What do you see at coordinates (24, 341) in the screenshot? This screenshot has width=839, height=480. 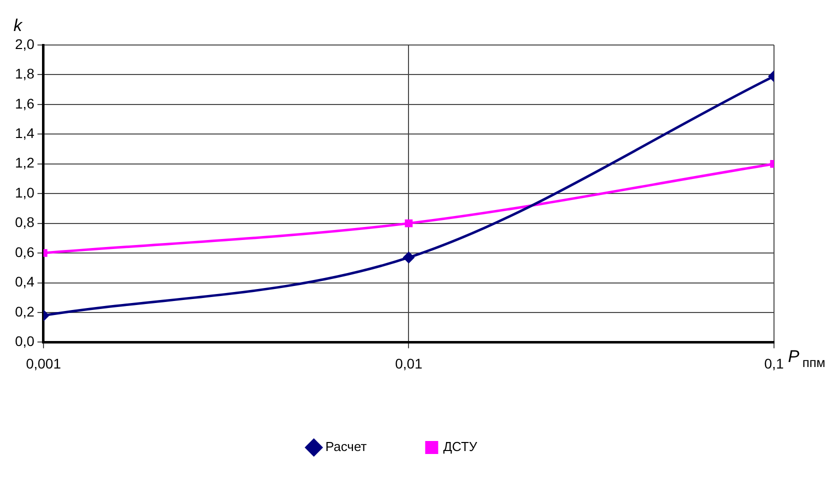 I see `y-tick-label: 0,0` at bounding box center [24, 341].